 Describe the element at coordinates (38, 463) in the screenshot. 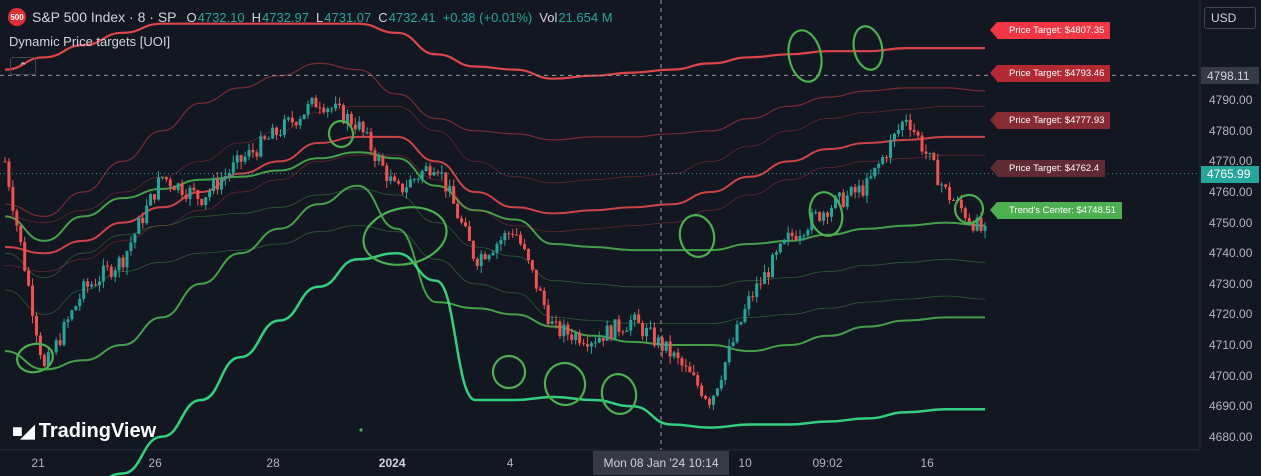

I see `time-tick: 21` at that location.